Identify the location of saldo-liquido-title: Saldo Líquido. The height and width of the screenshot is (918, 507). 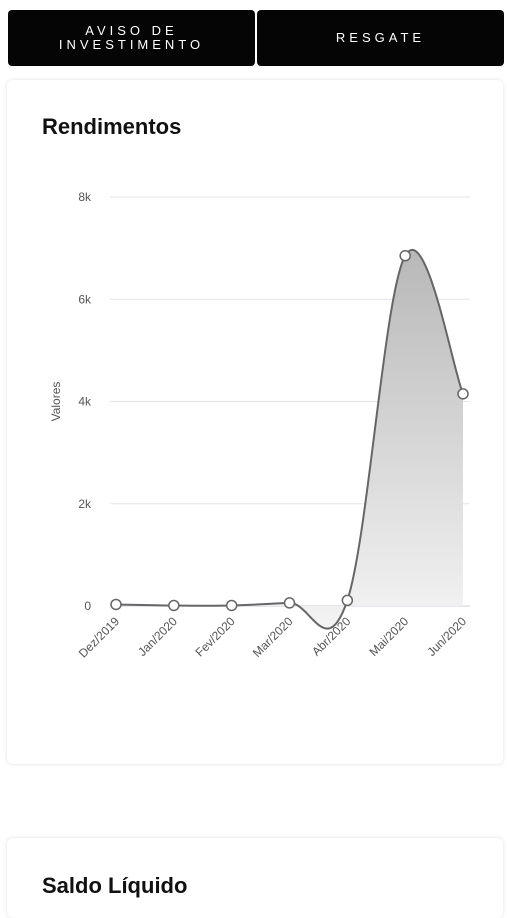
(115, 885).